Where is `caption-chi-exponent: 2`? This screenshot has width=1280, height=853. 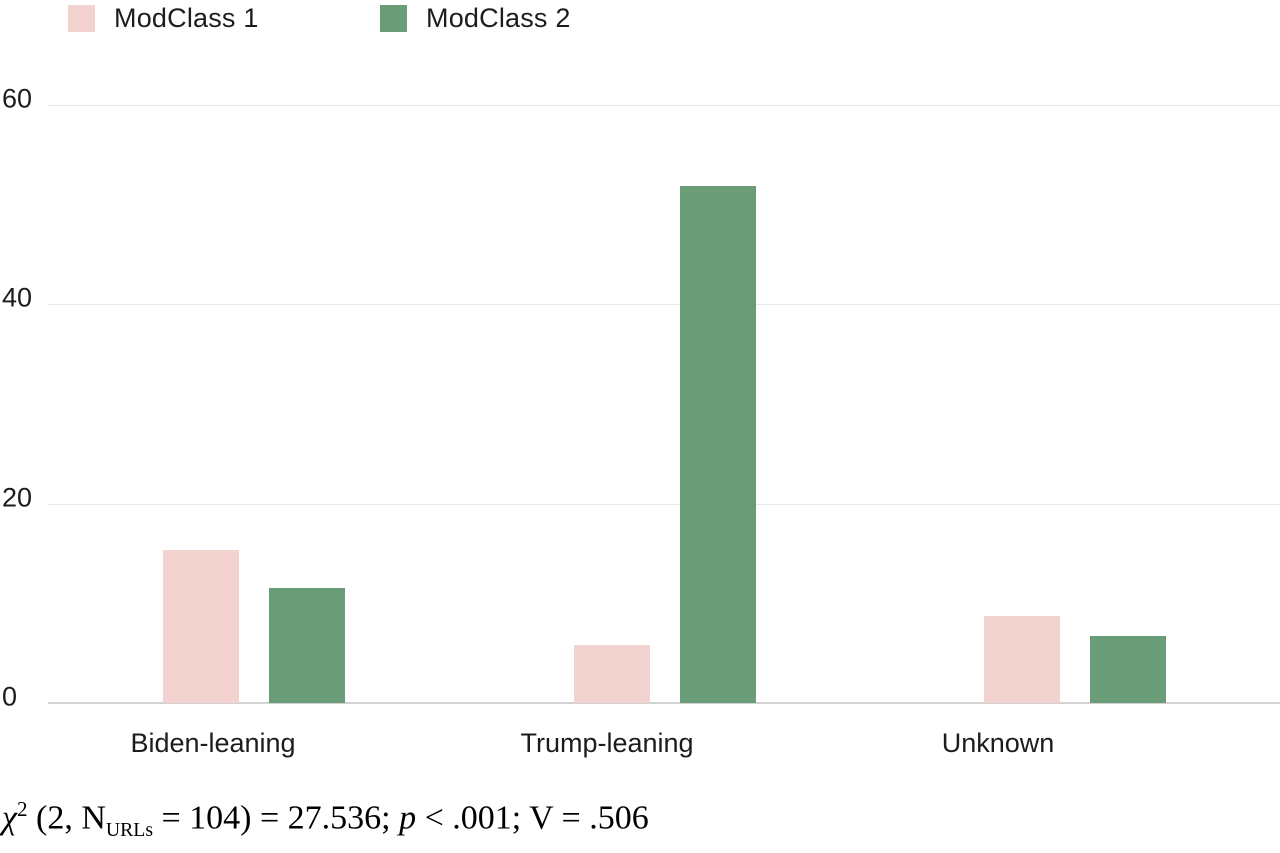 caption-chi-exponent: 2 is located at coordinates (22, 809).